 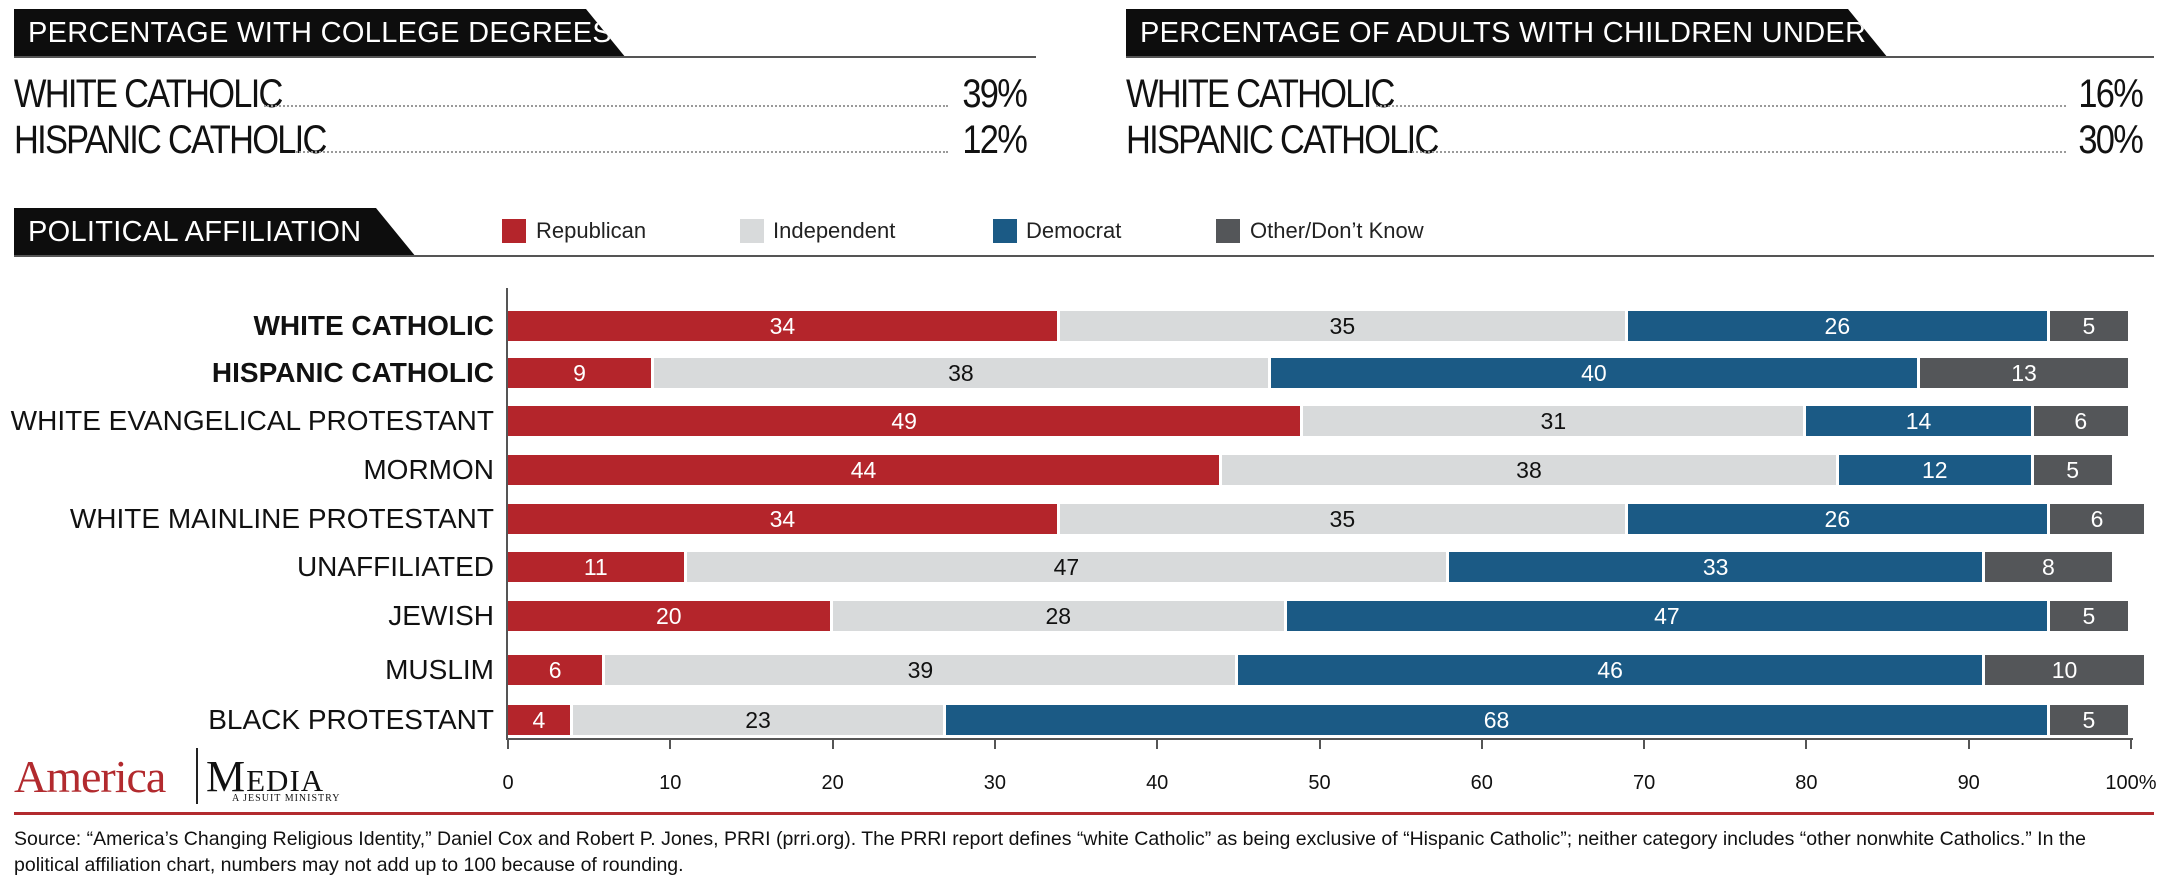 What do you see at coordinates (507, 513) in the screenshot?
I see `y-axis-line` at bounding box center [507, 513].